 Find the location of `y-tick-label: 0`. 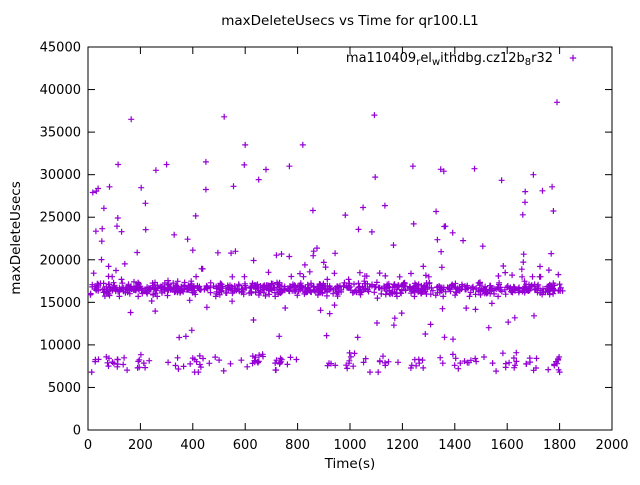

y-tick-label: 0 is located at coordinates (77, 431).